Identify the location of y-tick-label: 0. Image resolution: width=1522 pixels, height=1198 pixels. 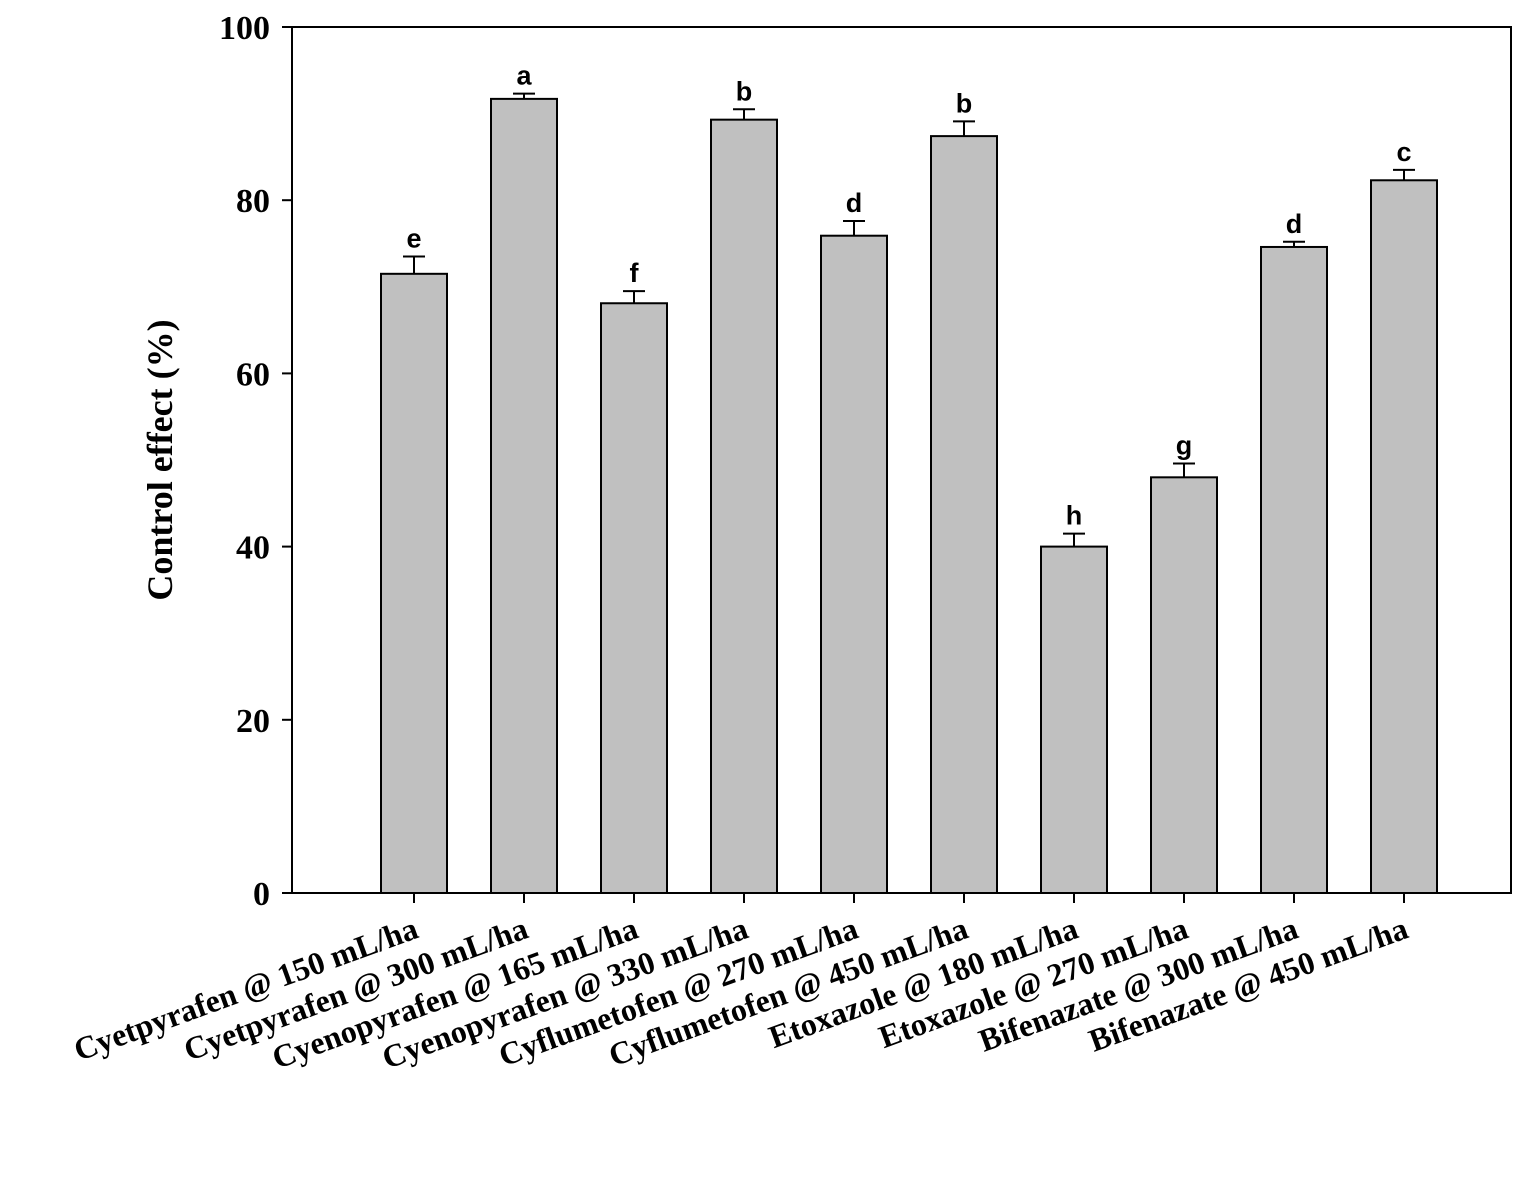
(261, 894).